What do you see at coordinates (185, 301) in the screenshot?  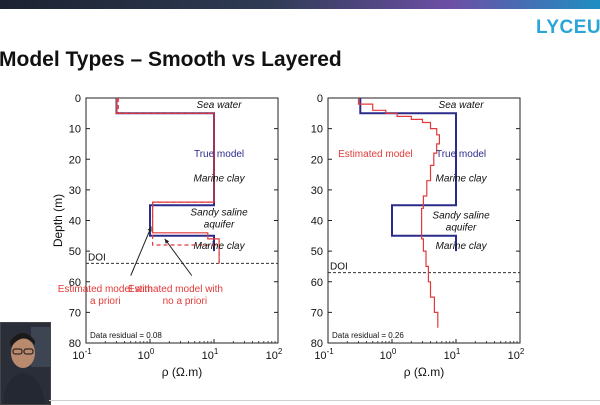 I see `annotation-label: no a priori` at bounding box center [185, 301].